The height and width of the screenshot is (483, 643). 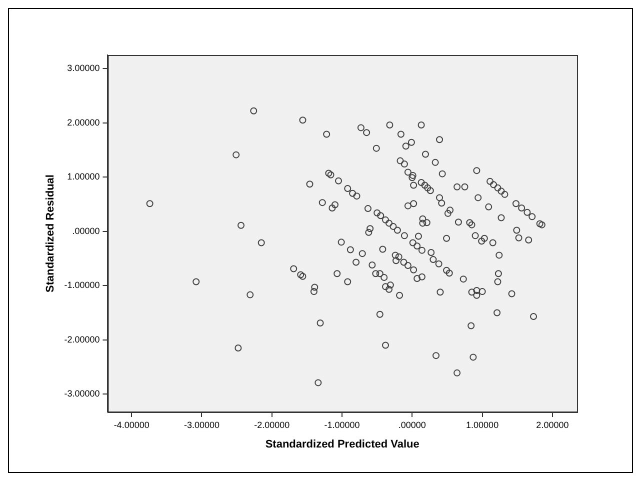 I want to click on y-tick-label: 3.00000, so click(x=83, y=68).